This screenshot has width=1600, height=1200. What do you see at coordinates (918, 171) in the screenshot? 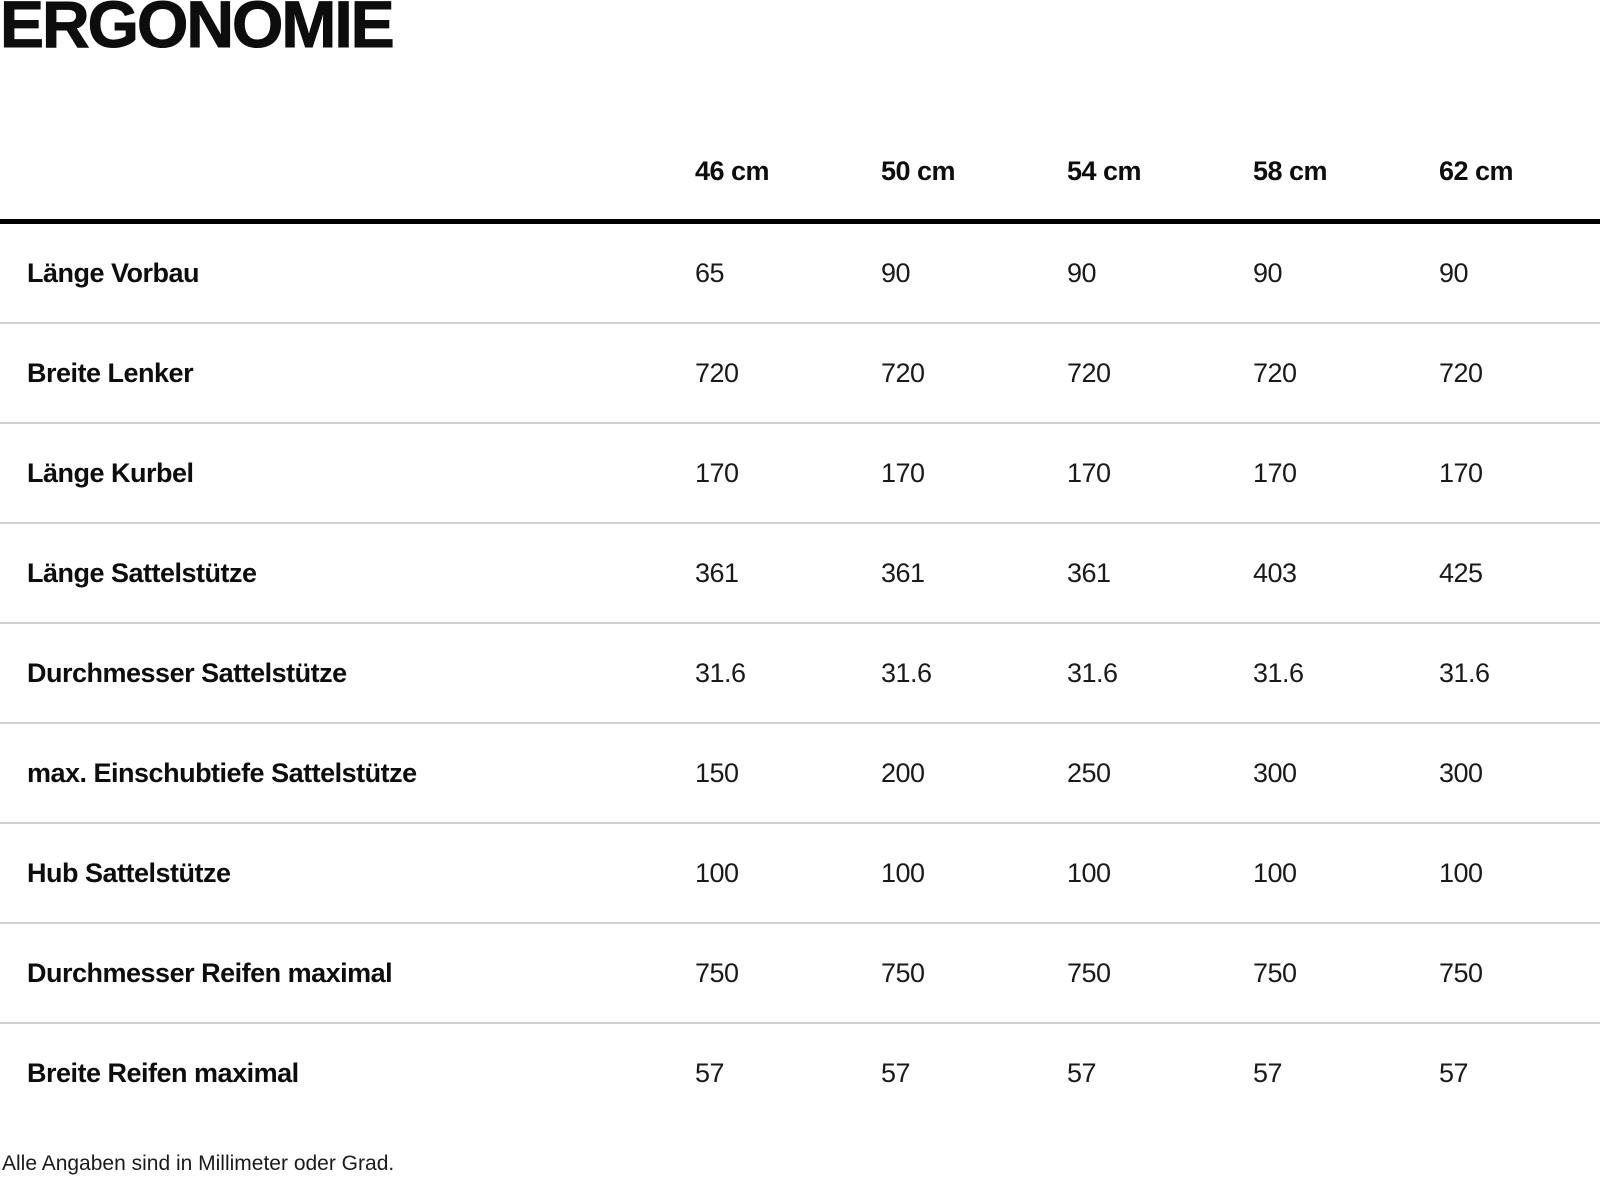
I see `column-header-50cm: 50 cm` at bounding box center [918, 171].